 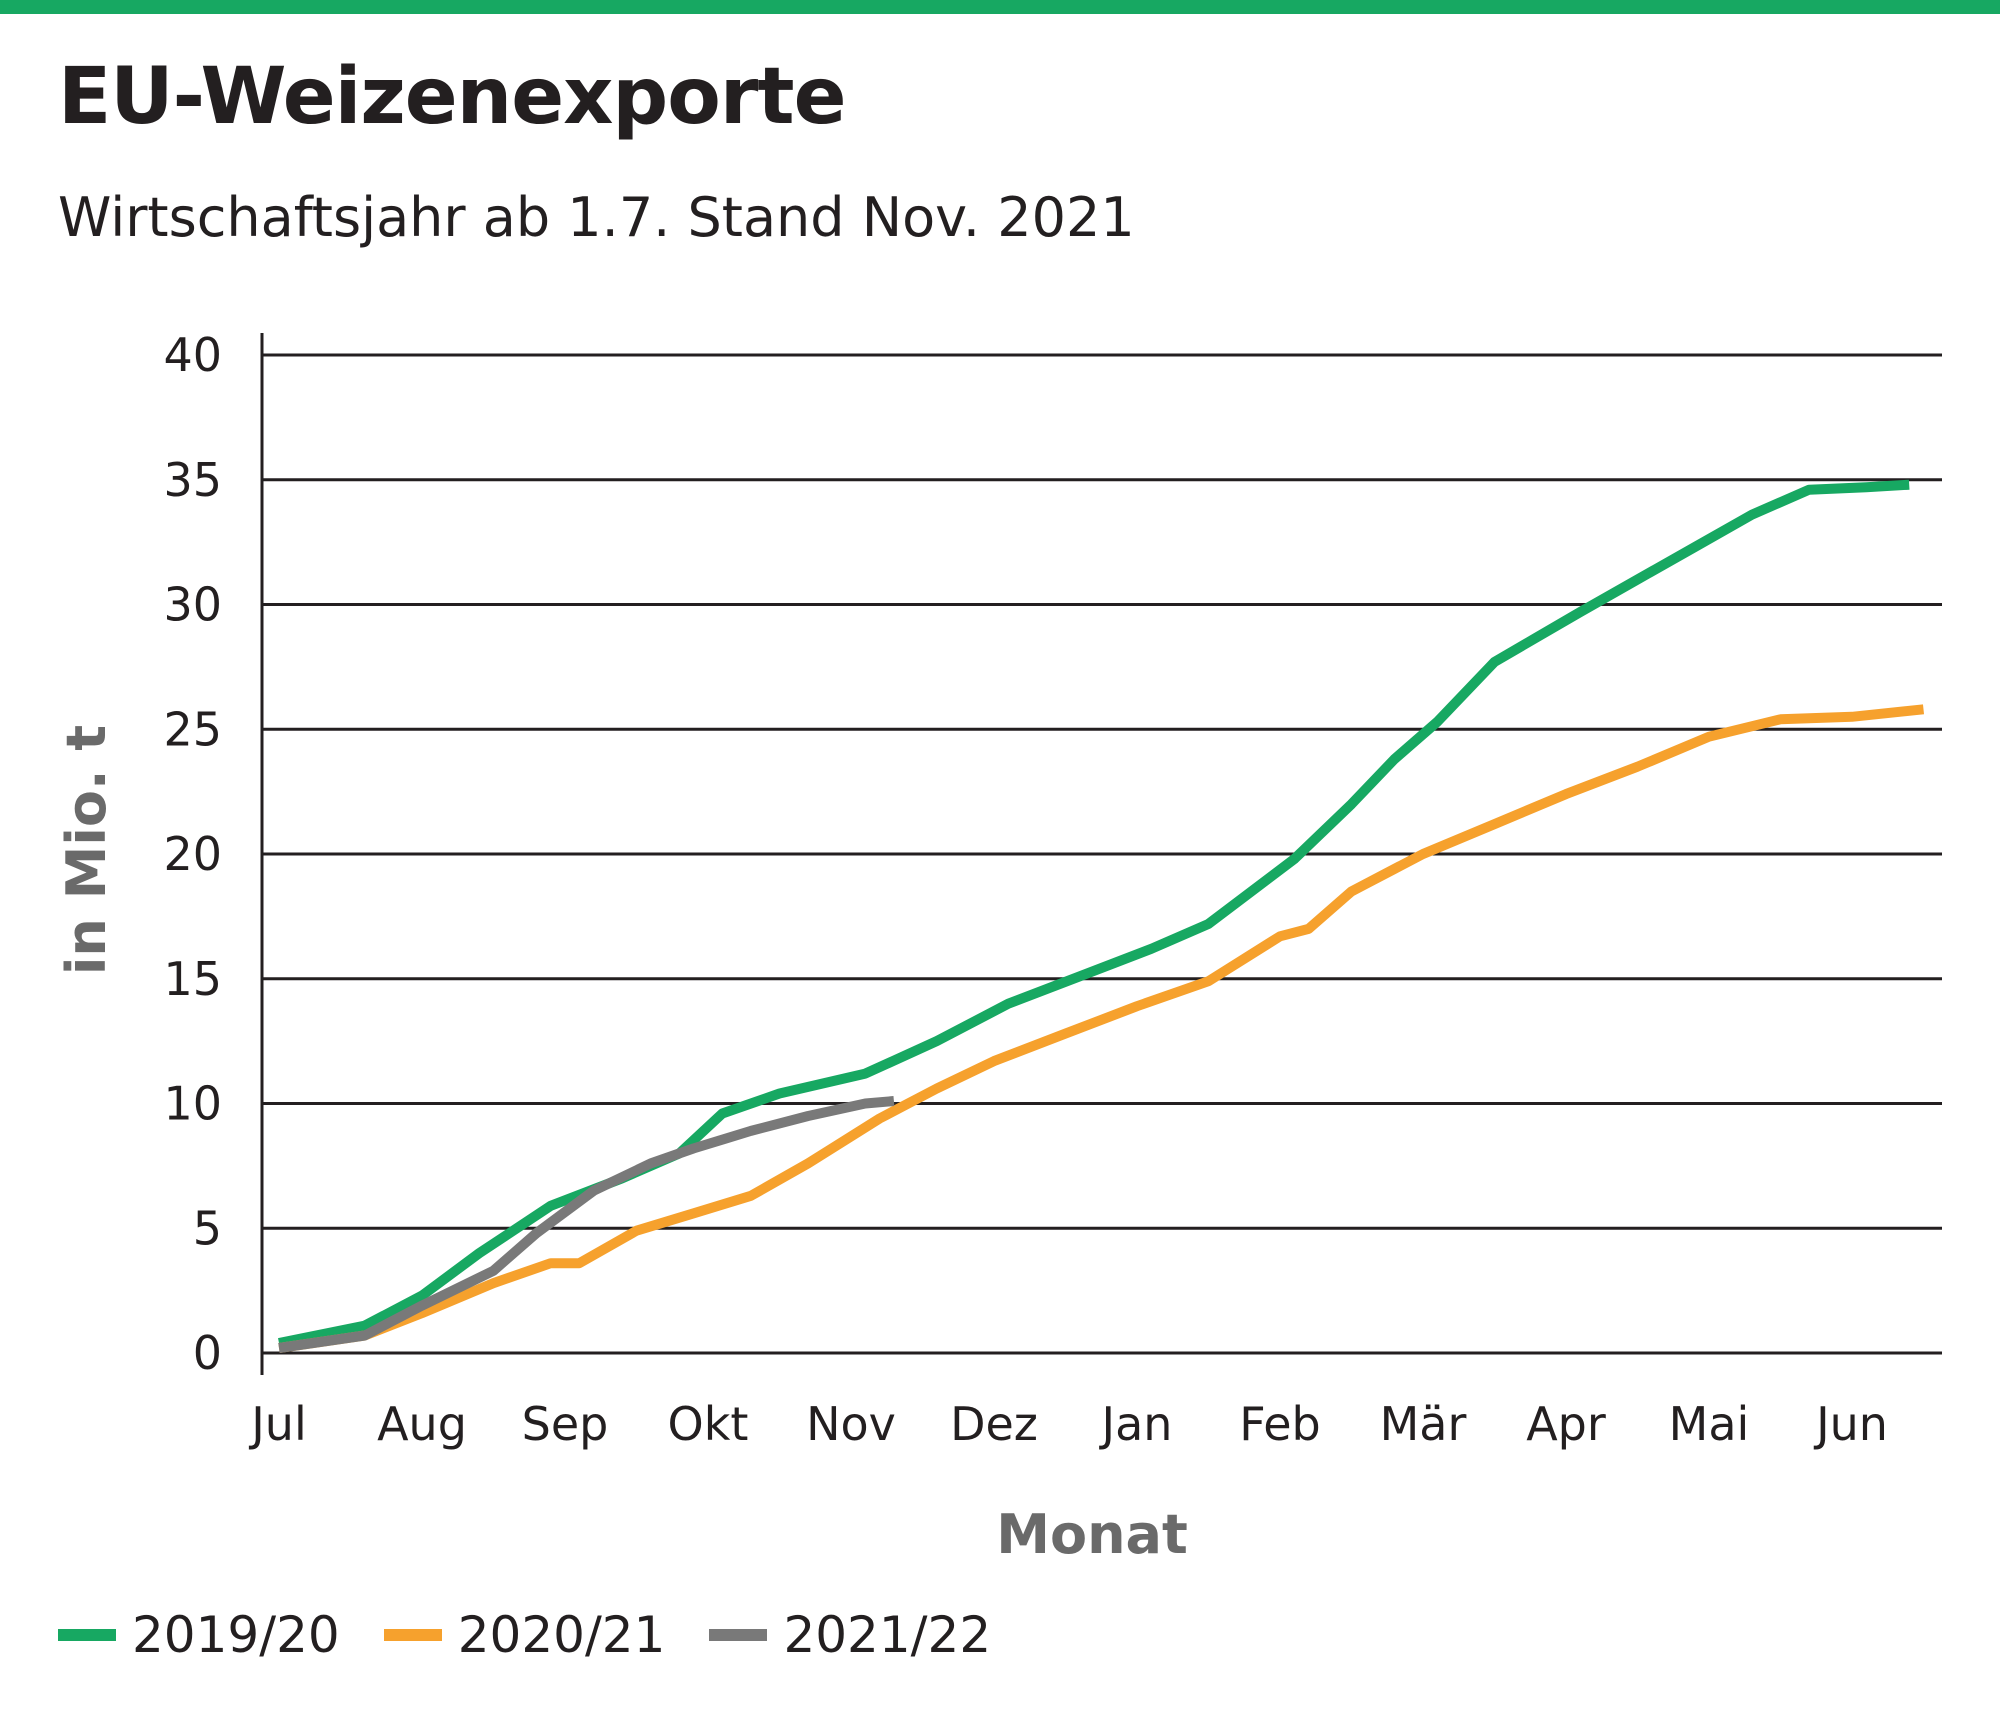 I want to click on legend-item: 2020/21, so click(x=524, y=1635).